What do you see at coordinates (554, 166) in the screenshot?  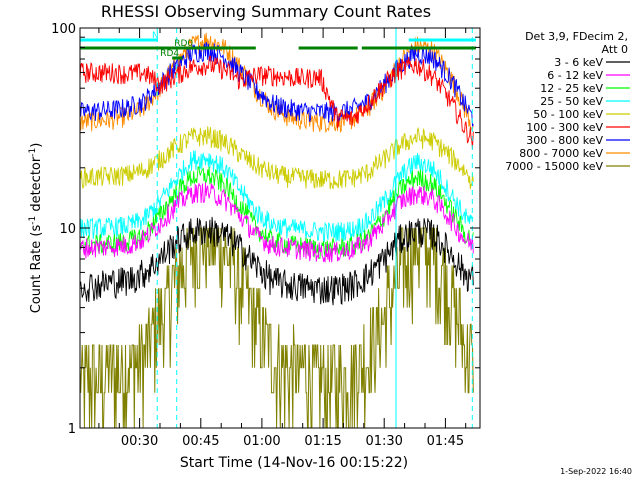 I see `legend-label-7000-15000-kev: 7000 - 15000 keV` at bounding box center [554, 166].